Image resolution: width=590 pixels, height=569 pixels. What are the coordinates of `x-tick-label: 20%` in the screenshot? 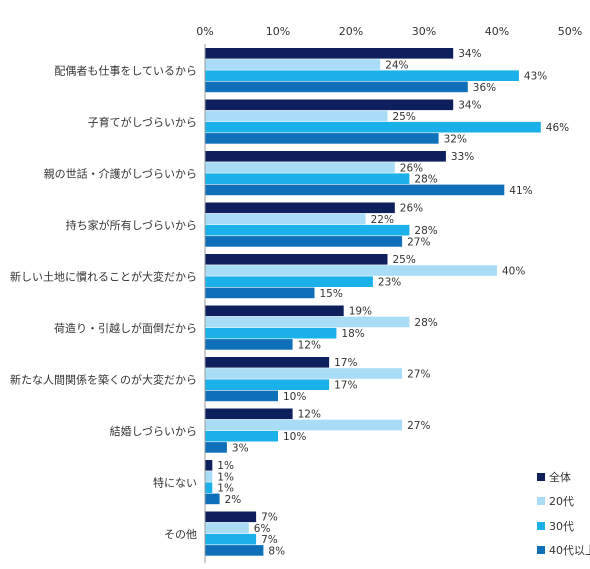 It's located at (351, 31).